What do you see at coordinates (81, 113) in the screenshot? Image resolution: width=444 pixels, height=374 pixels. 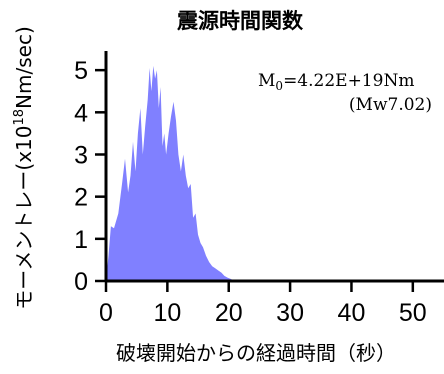 I see `y-tick-label: 4` at bounding box center [81, 113].